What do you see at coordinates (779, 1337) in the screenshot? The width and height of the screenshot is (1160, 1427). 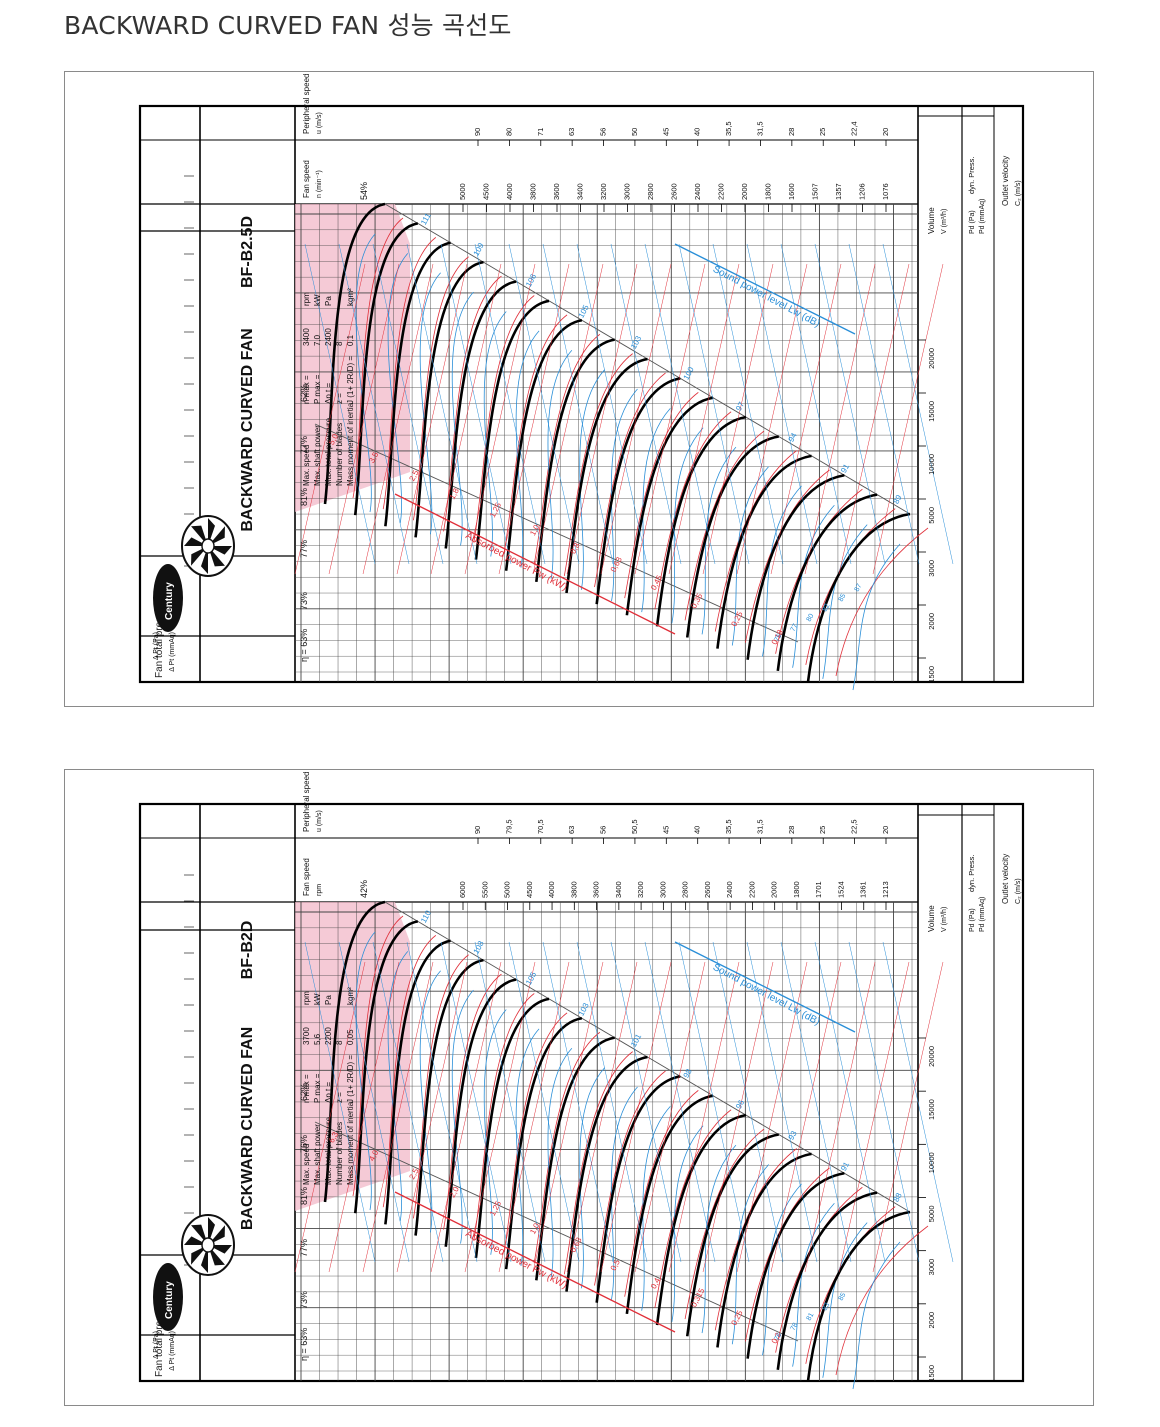 I see `sound-value-label: 76` at bounding box center [779, 1337].